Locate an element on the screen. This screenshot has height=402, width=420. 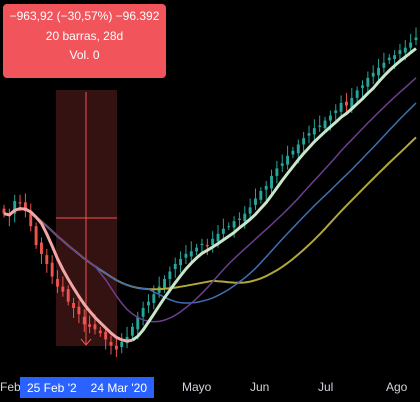
x-range-badge: 25 Feb '2 24 Mar '20 is located at coordinates (87, 387).